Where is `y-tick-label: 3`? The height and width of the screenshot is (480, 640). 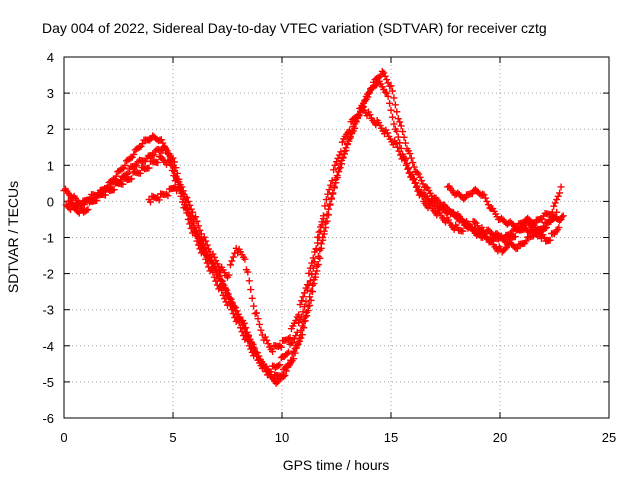 y-tick-label: 3 is located at coordinates (50, 93).